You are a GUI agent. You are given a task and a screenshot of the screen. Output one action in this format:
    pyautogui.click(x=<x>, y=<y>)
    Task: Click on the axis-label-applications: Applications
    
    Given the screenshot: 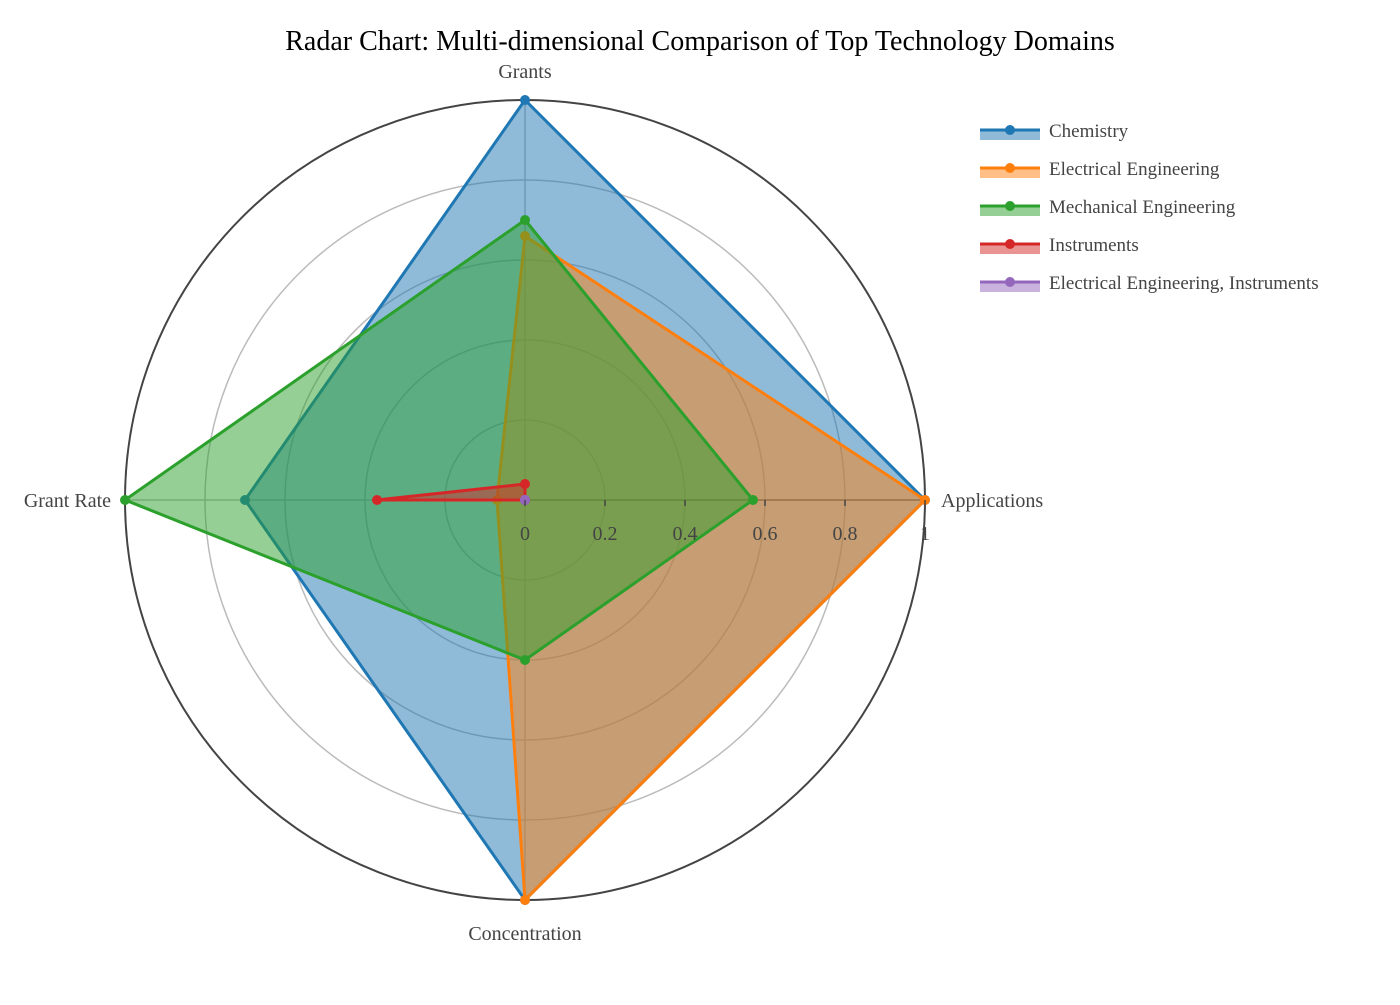 What is the action you would take?
    pyautogui.click(x=992, y=501)
    